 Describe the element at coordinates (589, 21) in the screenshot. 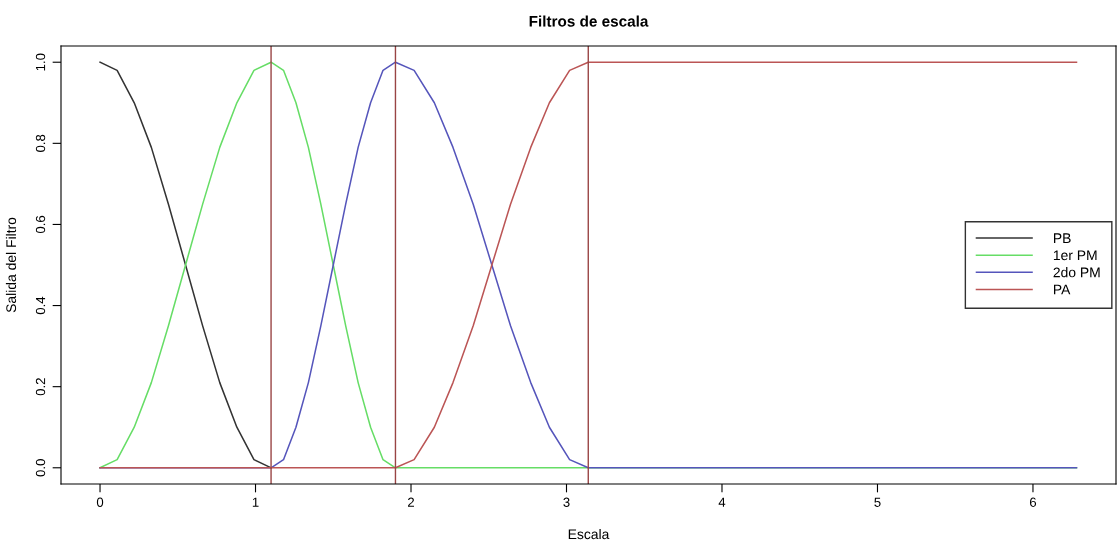

I see `chart-title: Filtros de escala` at that location.